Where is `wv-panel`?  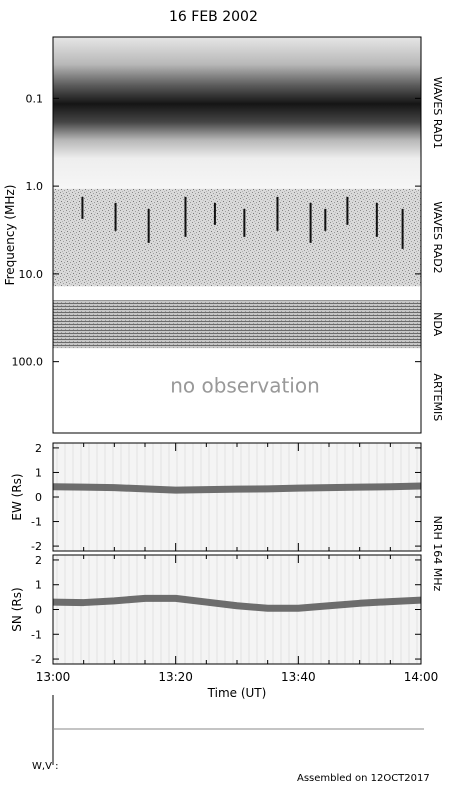 wv-panel is located at coordinates (238, 730).